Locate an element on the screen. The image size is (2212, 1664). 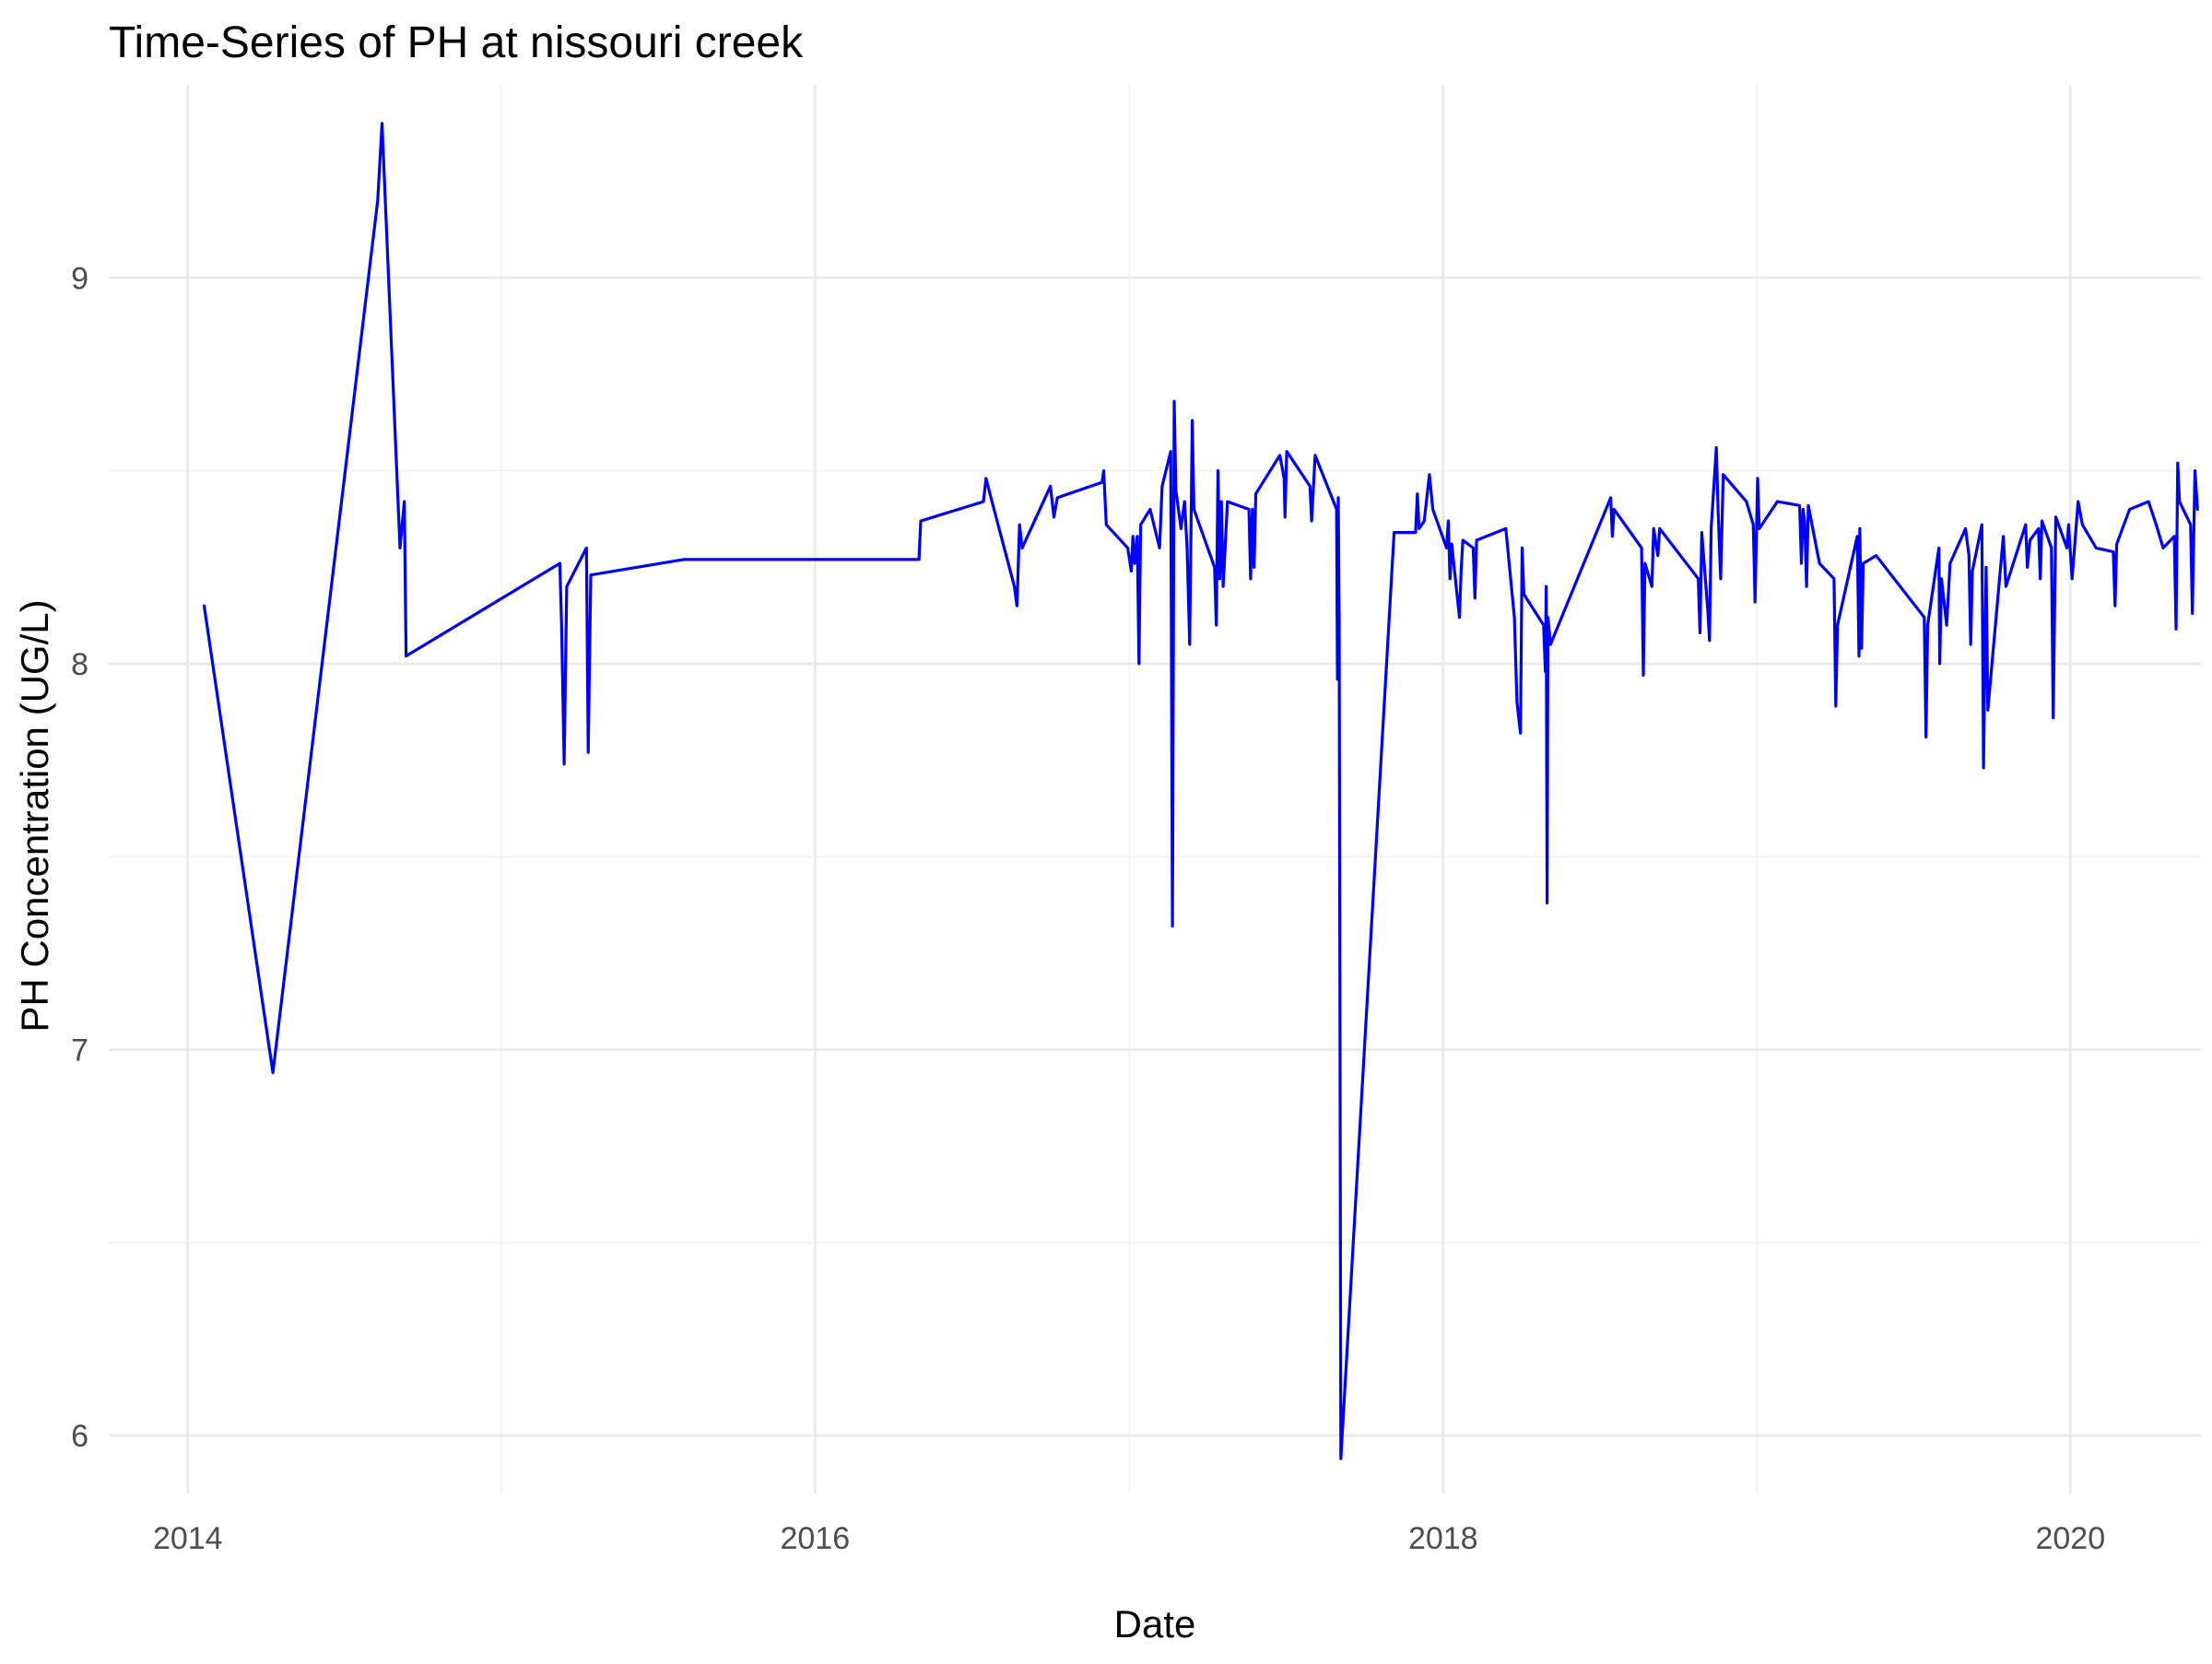
x-tick-label: 2016 is located at coordinates (815, 1538).